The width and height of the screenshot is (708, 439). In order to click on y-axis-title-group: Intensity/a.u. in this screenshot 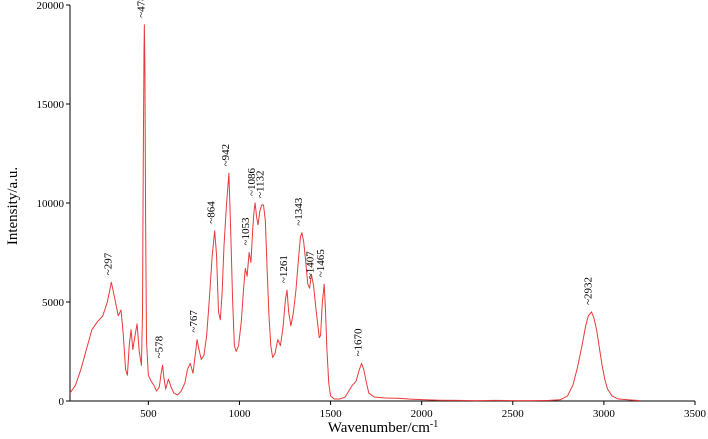, I will do `click(13, 206)`.